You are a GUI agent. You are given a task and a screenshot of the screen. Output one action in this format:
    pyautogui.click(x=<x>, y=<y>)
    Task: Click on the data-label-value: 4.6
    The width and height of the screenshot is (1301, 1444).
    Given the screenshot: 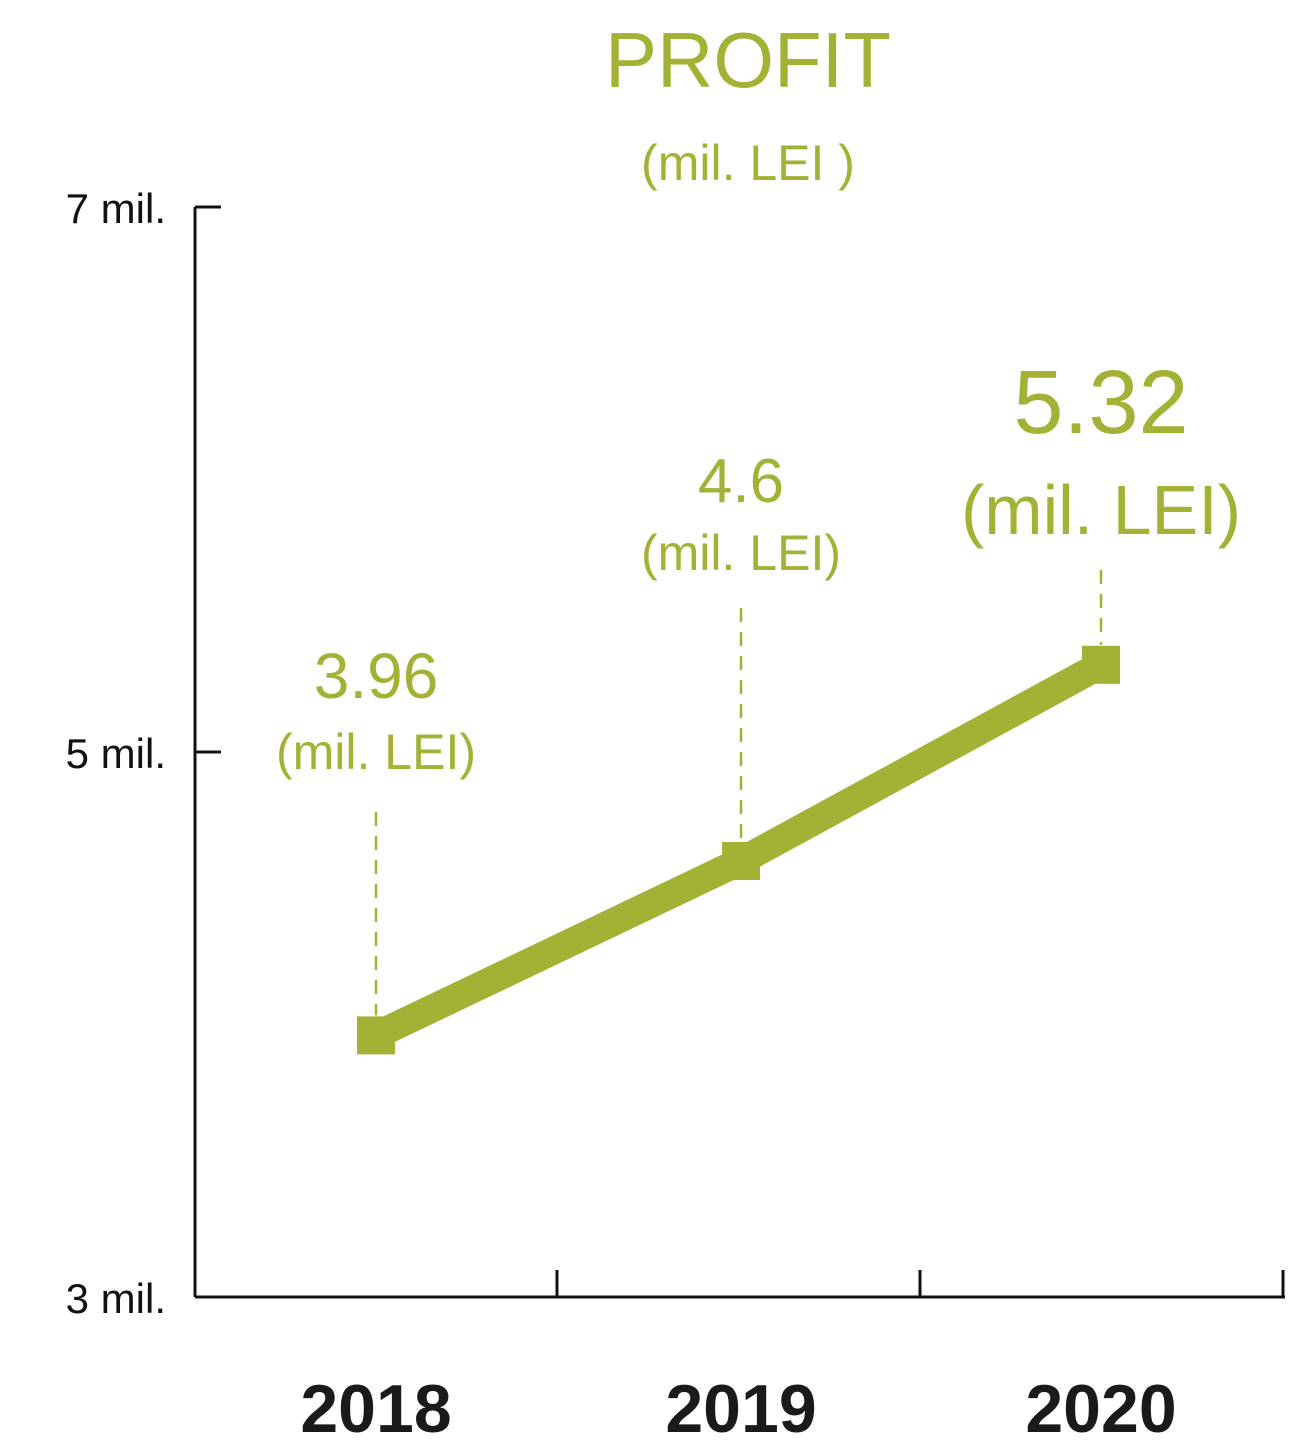 What is the action you would take?
    pyautogui.click(x=741, y=481)
    